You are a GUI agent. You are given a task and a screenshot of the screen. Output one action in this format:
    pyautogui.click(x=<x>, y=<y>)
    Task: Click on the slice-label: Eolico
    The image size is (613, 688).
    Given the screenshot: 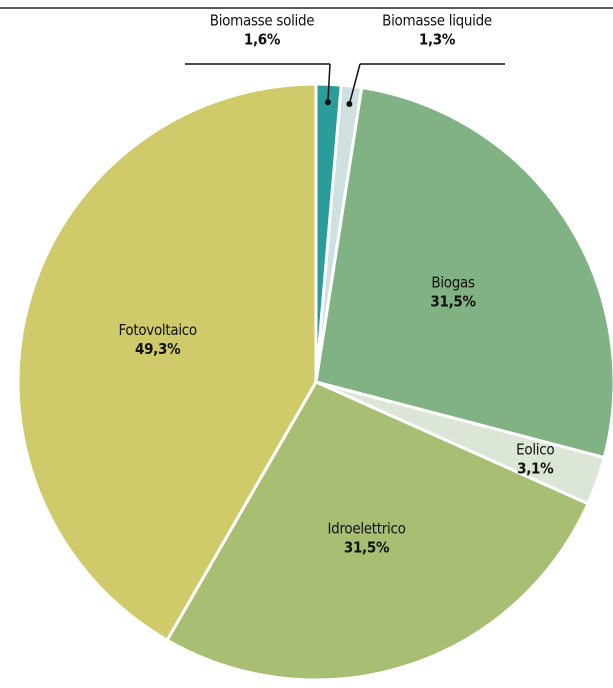 What is the action you would take?
    pyautogui.click(x=535, y=450)
    